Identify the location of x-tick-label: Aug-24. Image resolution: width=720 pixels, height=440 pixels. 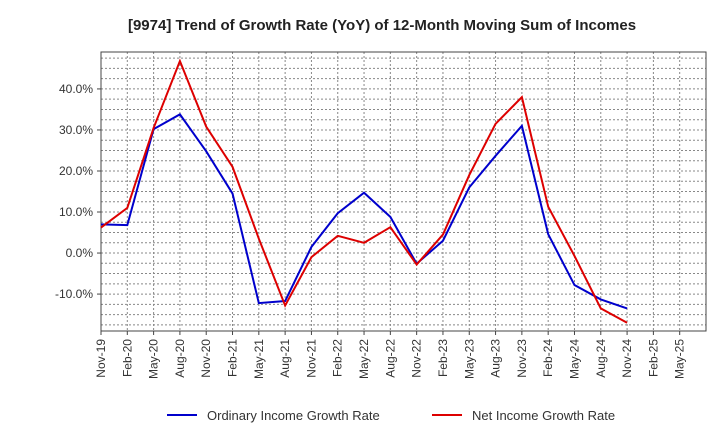
(601, 358).